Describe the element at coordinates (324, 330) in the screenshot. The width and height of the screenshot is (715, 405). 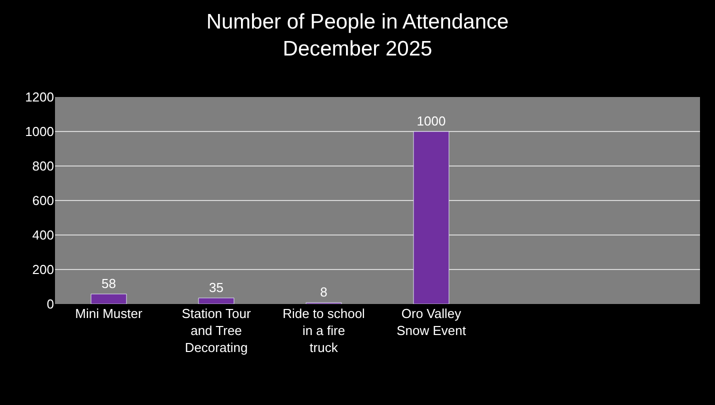
I see `x-tick-label: Ride to school in a fire truck` at that location.